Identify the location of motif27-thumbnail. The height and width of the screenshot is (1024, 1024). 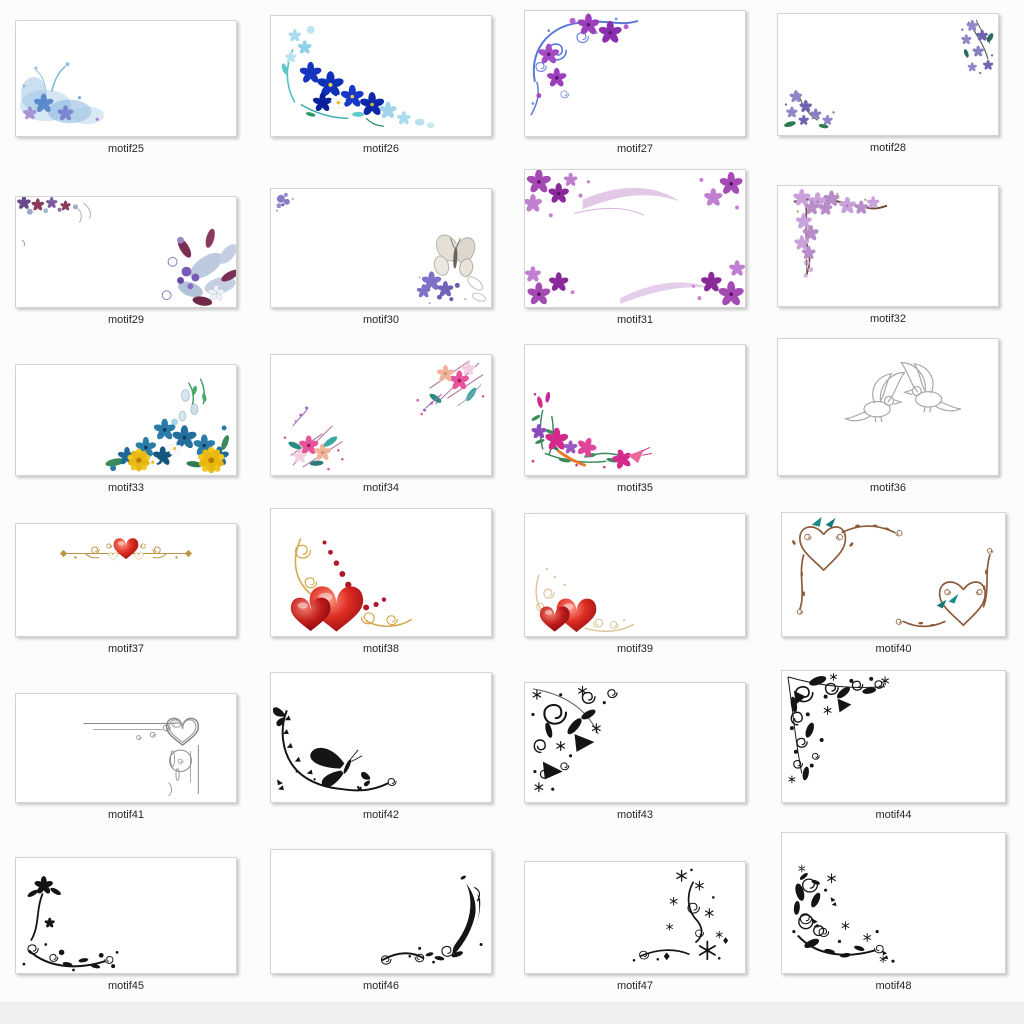
(635, 73).